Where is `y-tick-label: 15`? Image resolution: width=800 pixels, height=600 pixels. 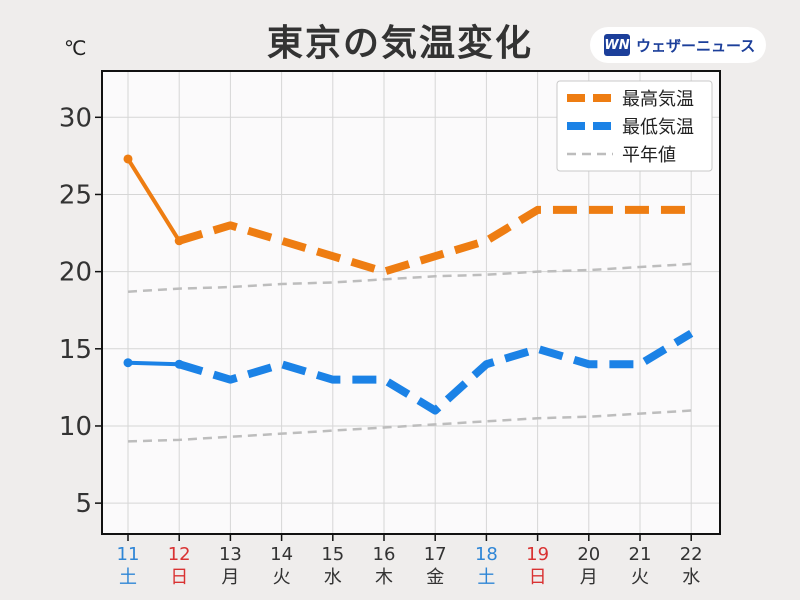
y-tick-label: 15 is located at coordinates (75, 350).